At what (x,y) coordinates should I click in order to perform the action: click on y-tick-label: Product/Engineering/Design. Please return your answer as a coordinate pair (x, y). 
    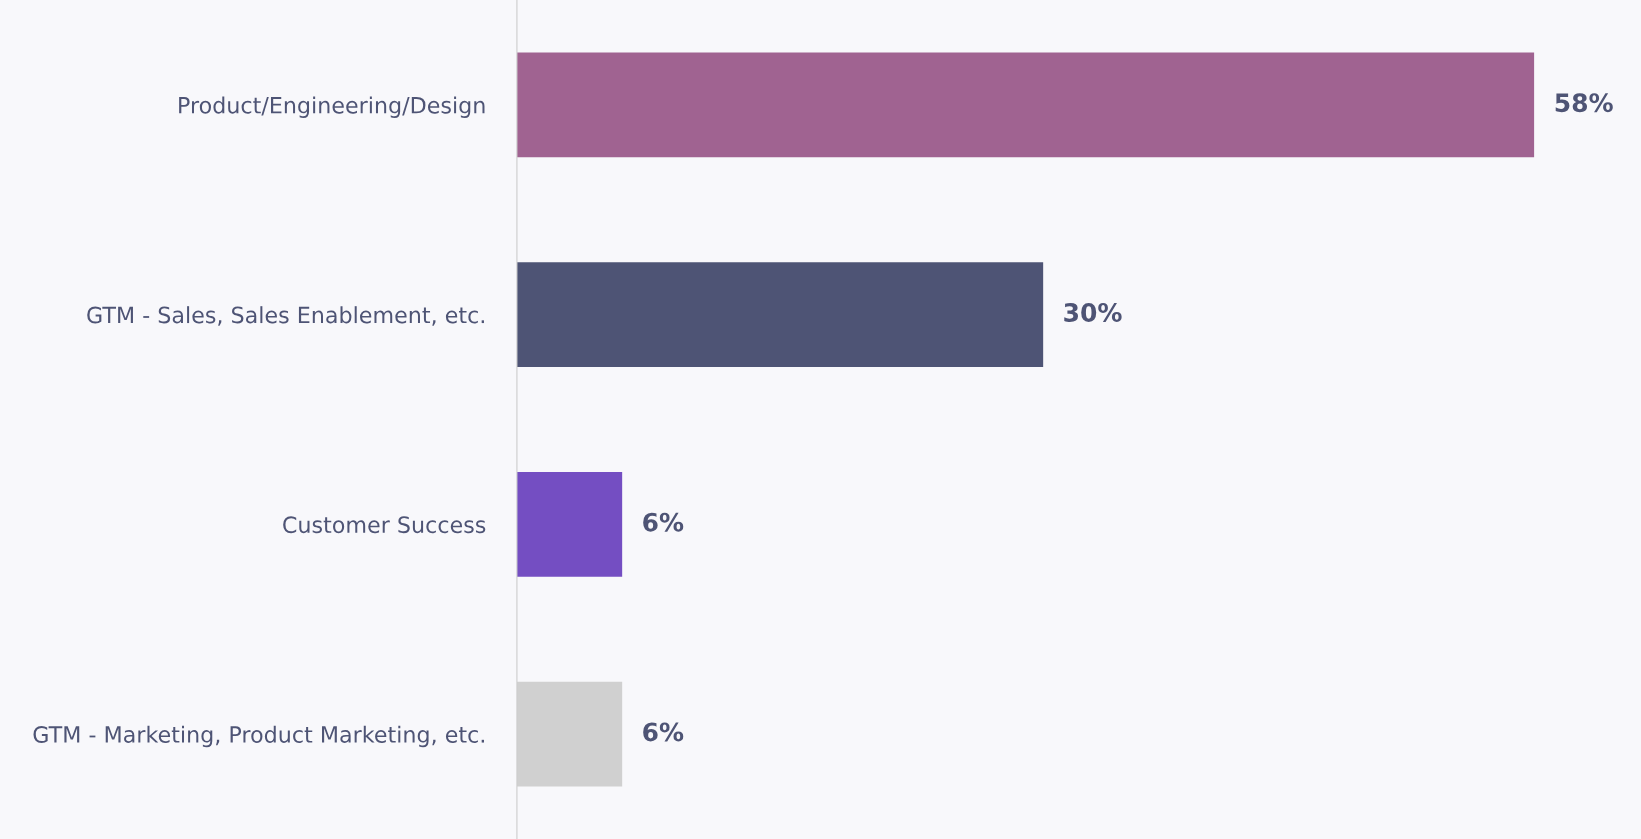
    Looking at the image, I should click on (332, 107).